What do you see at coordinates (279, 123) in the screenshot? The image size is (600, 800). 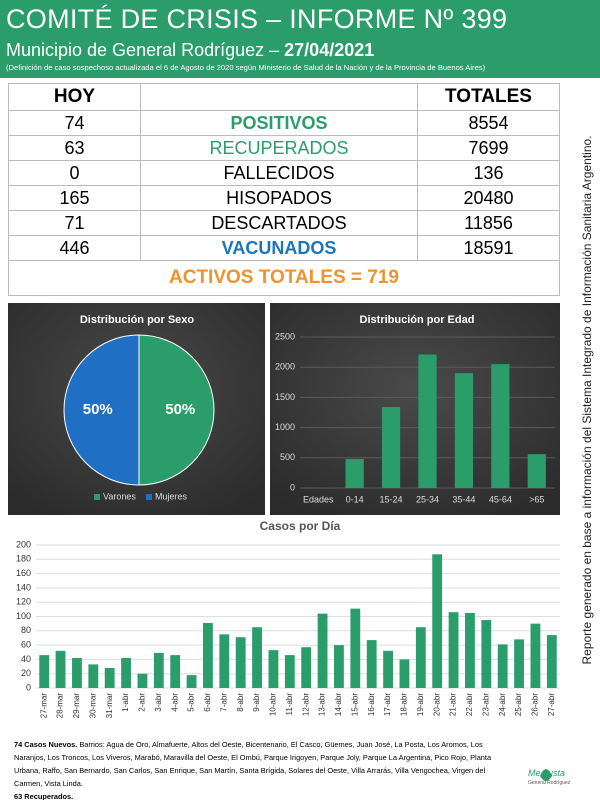 I see `table-cell: POSITIVOS` at bounding box center [279, 123].